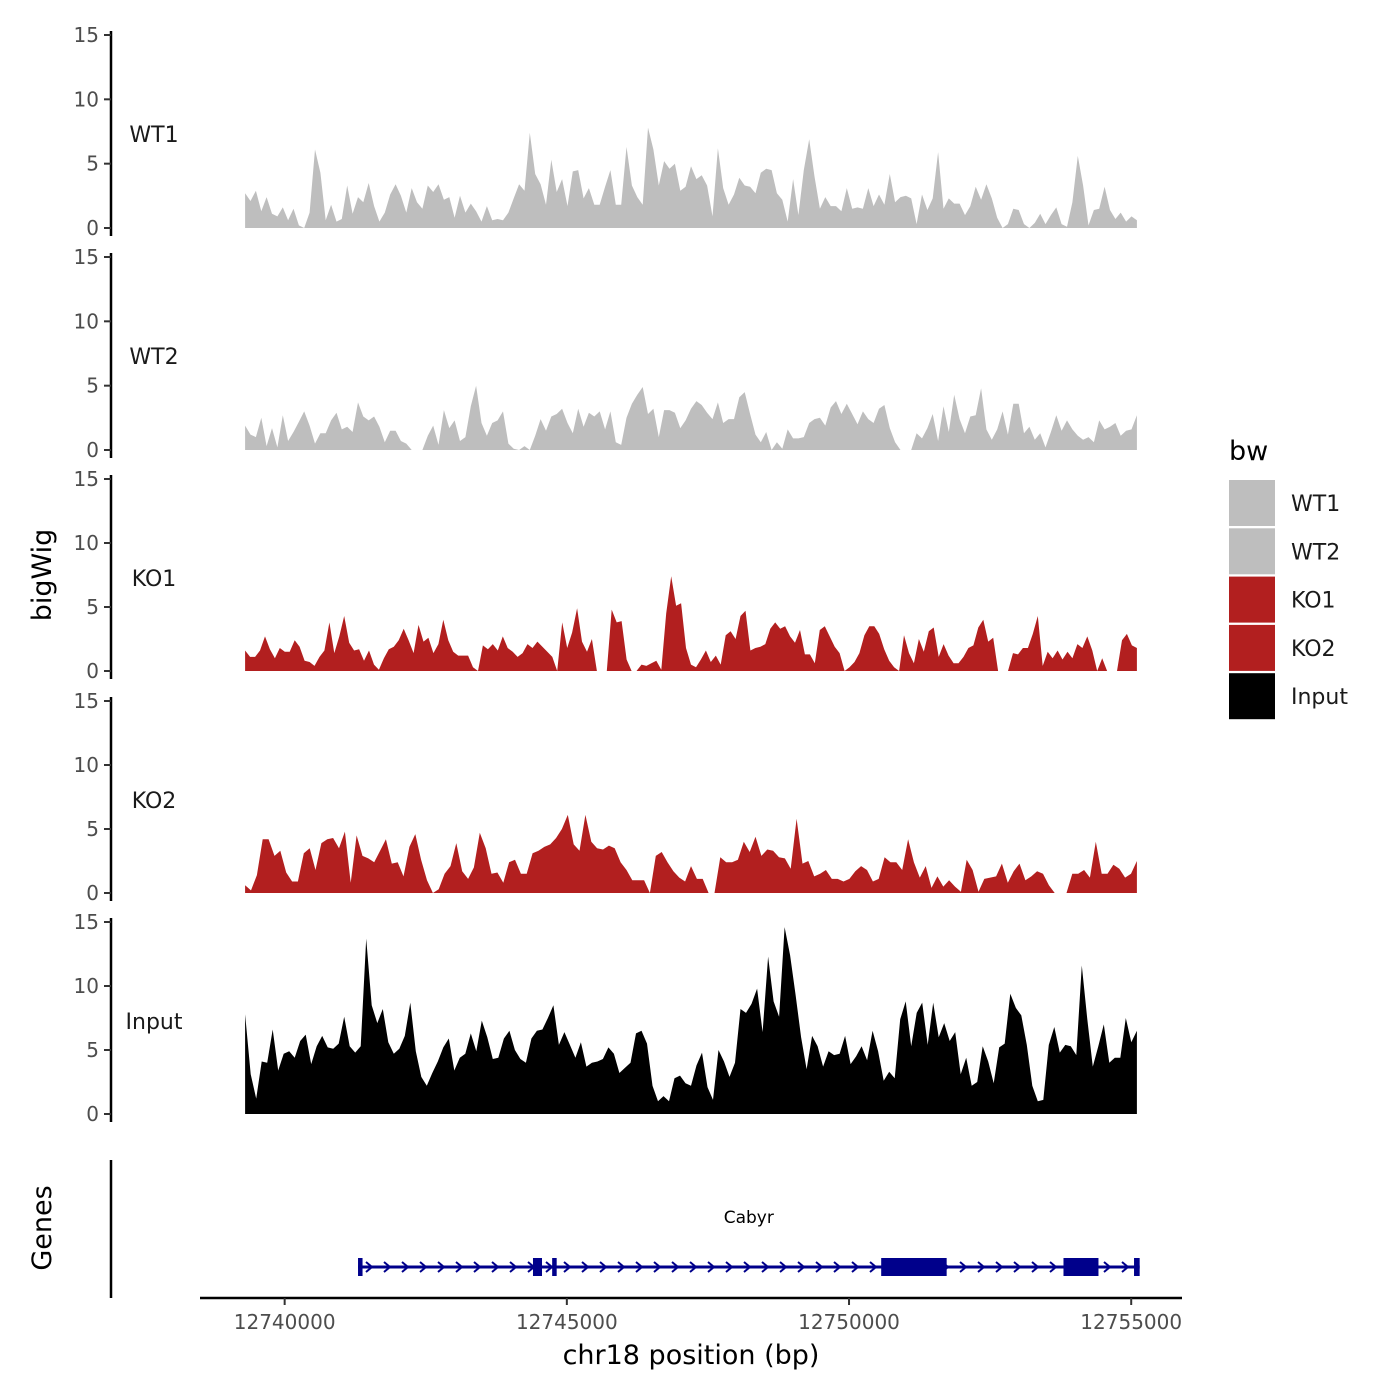 The width and height of the screenshot is (1400, 1400). Describe the element at coordinates (605, 353) in the screenshot. I see `track-wt2: 0 5 10 15 WT2` at that location.